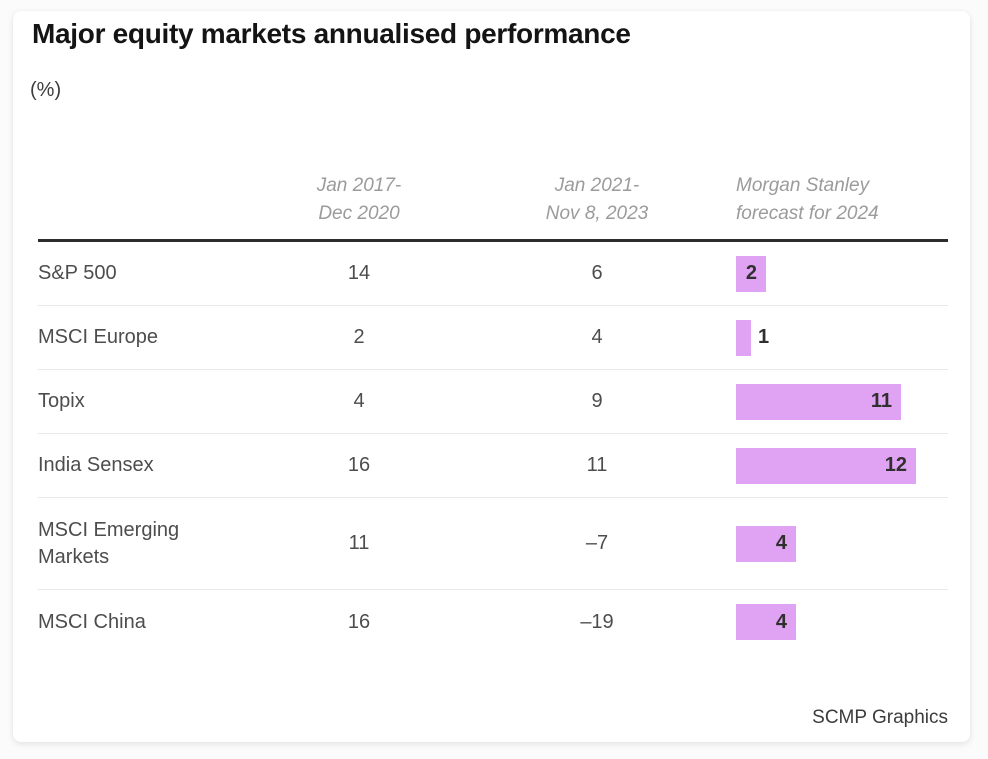  Describe the element at coordinates (359, 337) in the screenshot. I see `period1-value: 2` at that location.